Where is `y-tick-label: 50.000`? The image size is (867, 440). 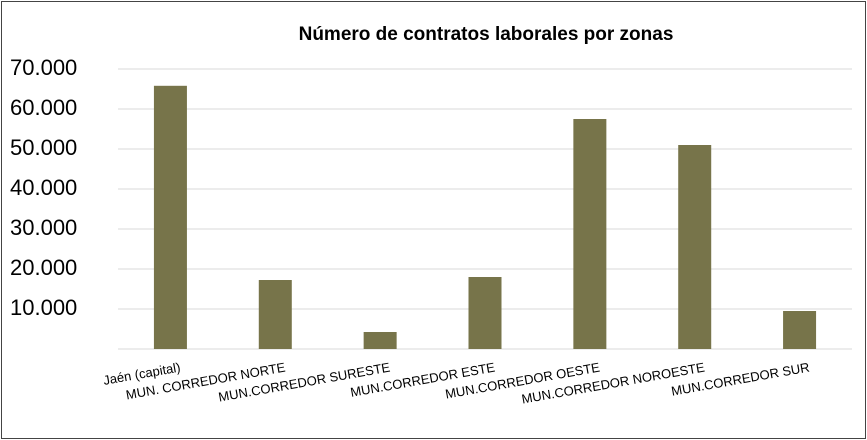 y-tick-label: 50.000 is located at coordinates (43, 147).